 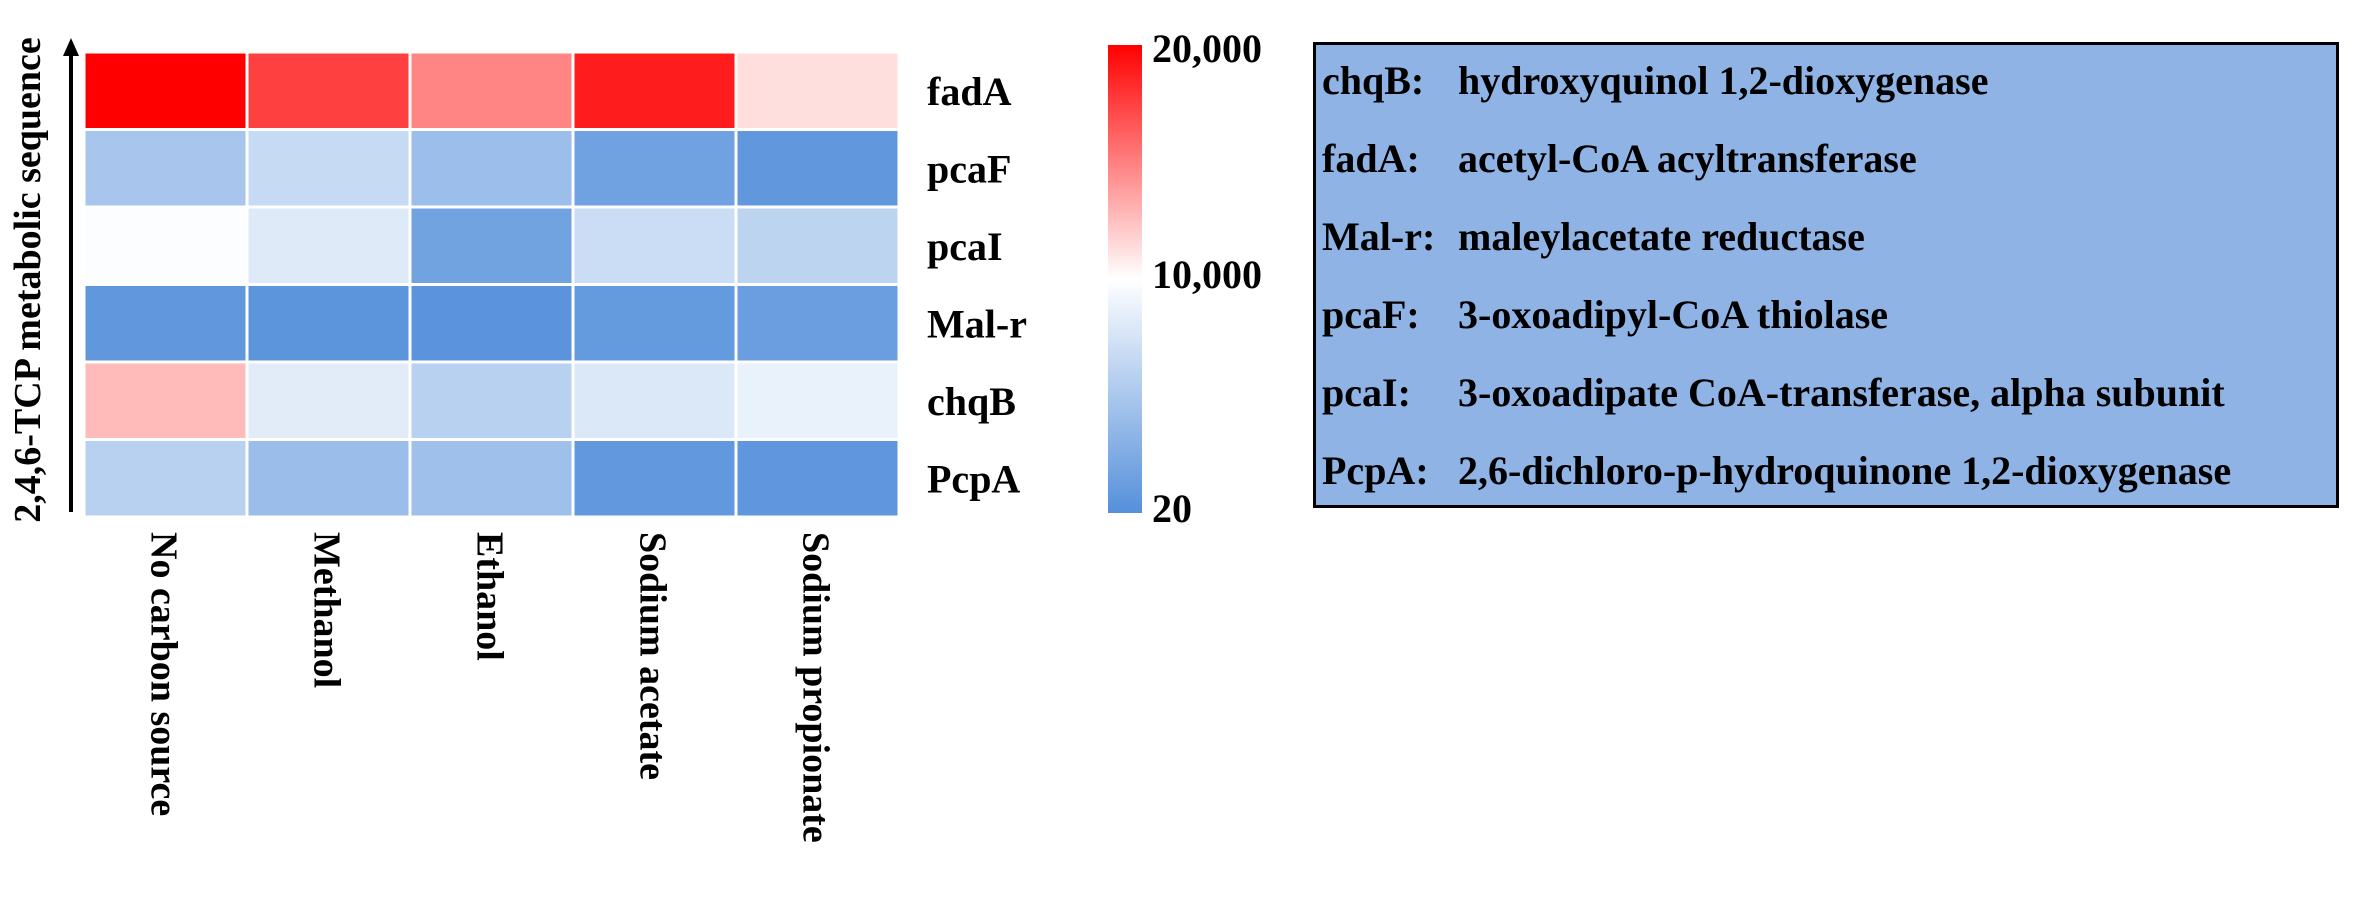 I want to click on gene-code: pcaI:, so click(x=1366, y=392).